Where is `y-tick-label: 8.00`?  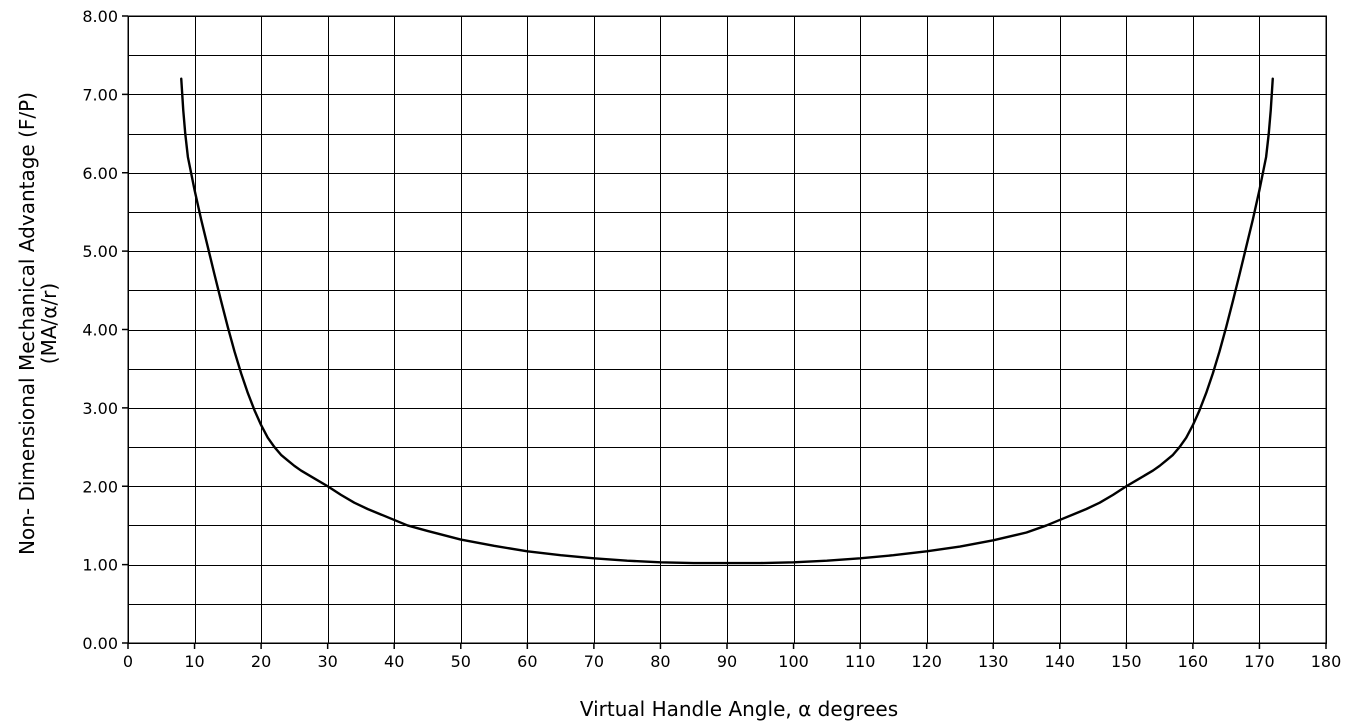
y-tick-label: 8.00 is located at coordinates (100, 16).